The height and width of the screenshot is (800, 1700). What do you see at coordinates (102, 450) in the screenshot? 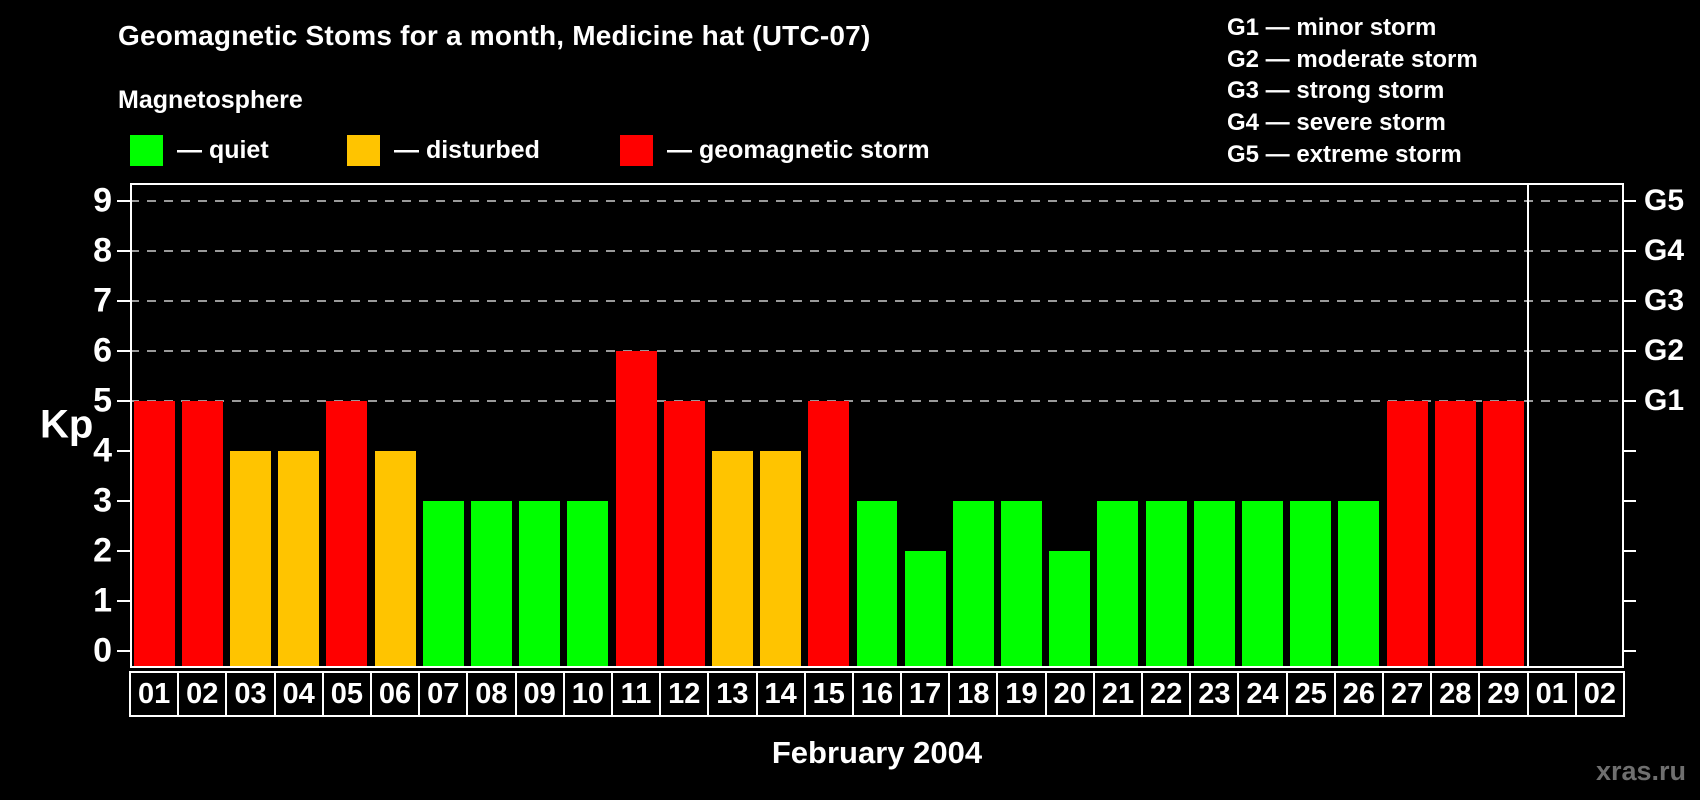
I see `y-tick-label: 4` at bounding box center [102, 450].